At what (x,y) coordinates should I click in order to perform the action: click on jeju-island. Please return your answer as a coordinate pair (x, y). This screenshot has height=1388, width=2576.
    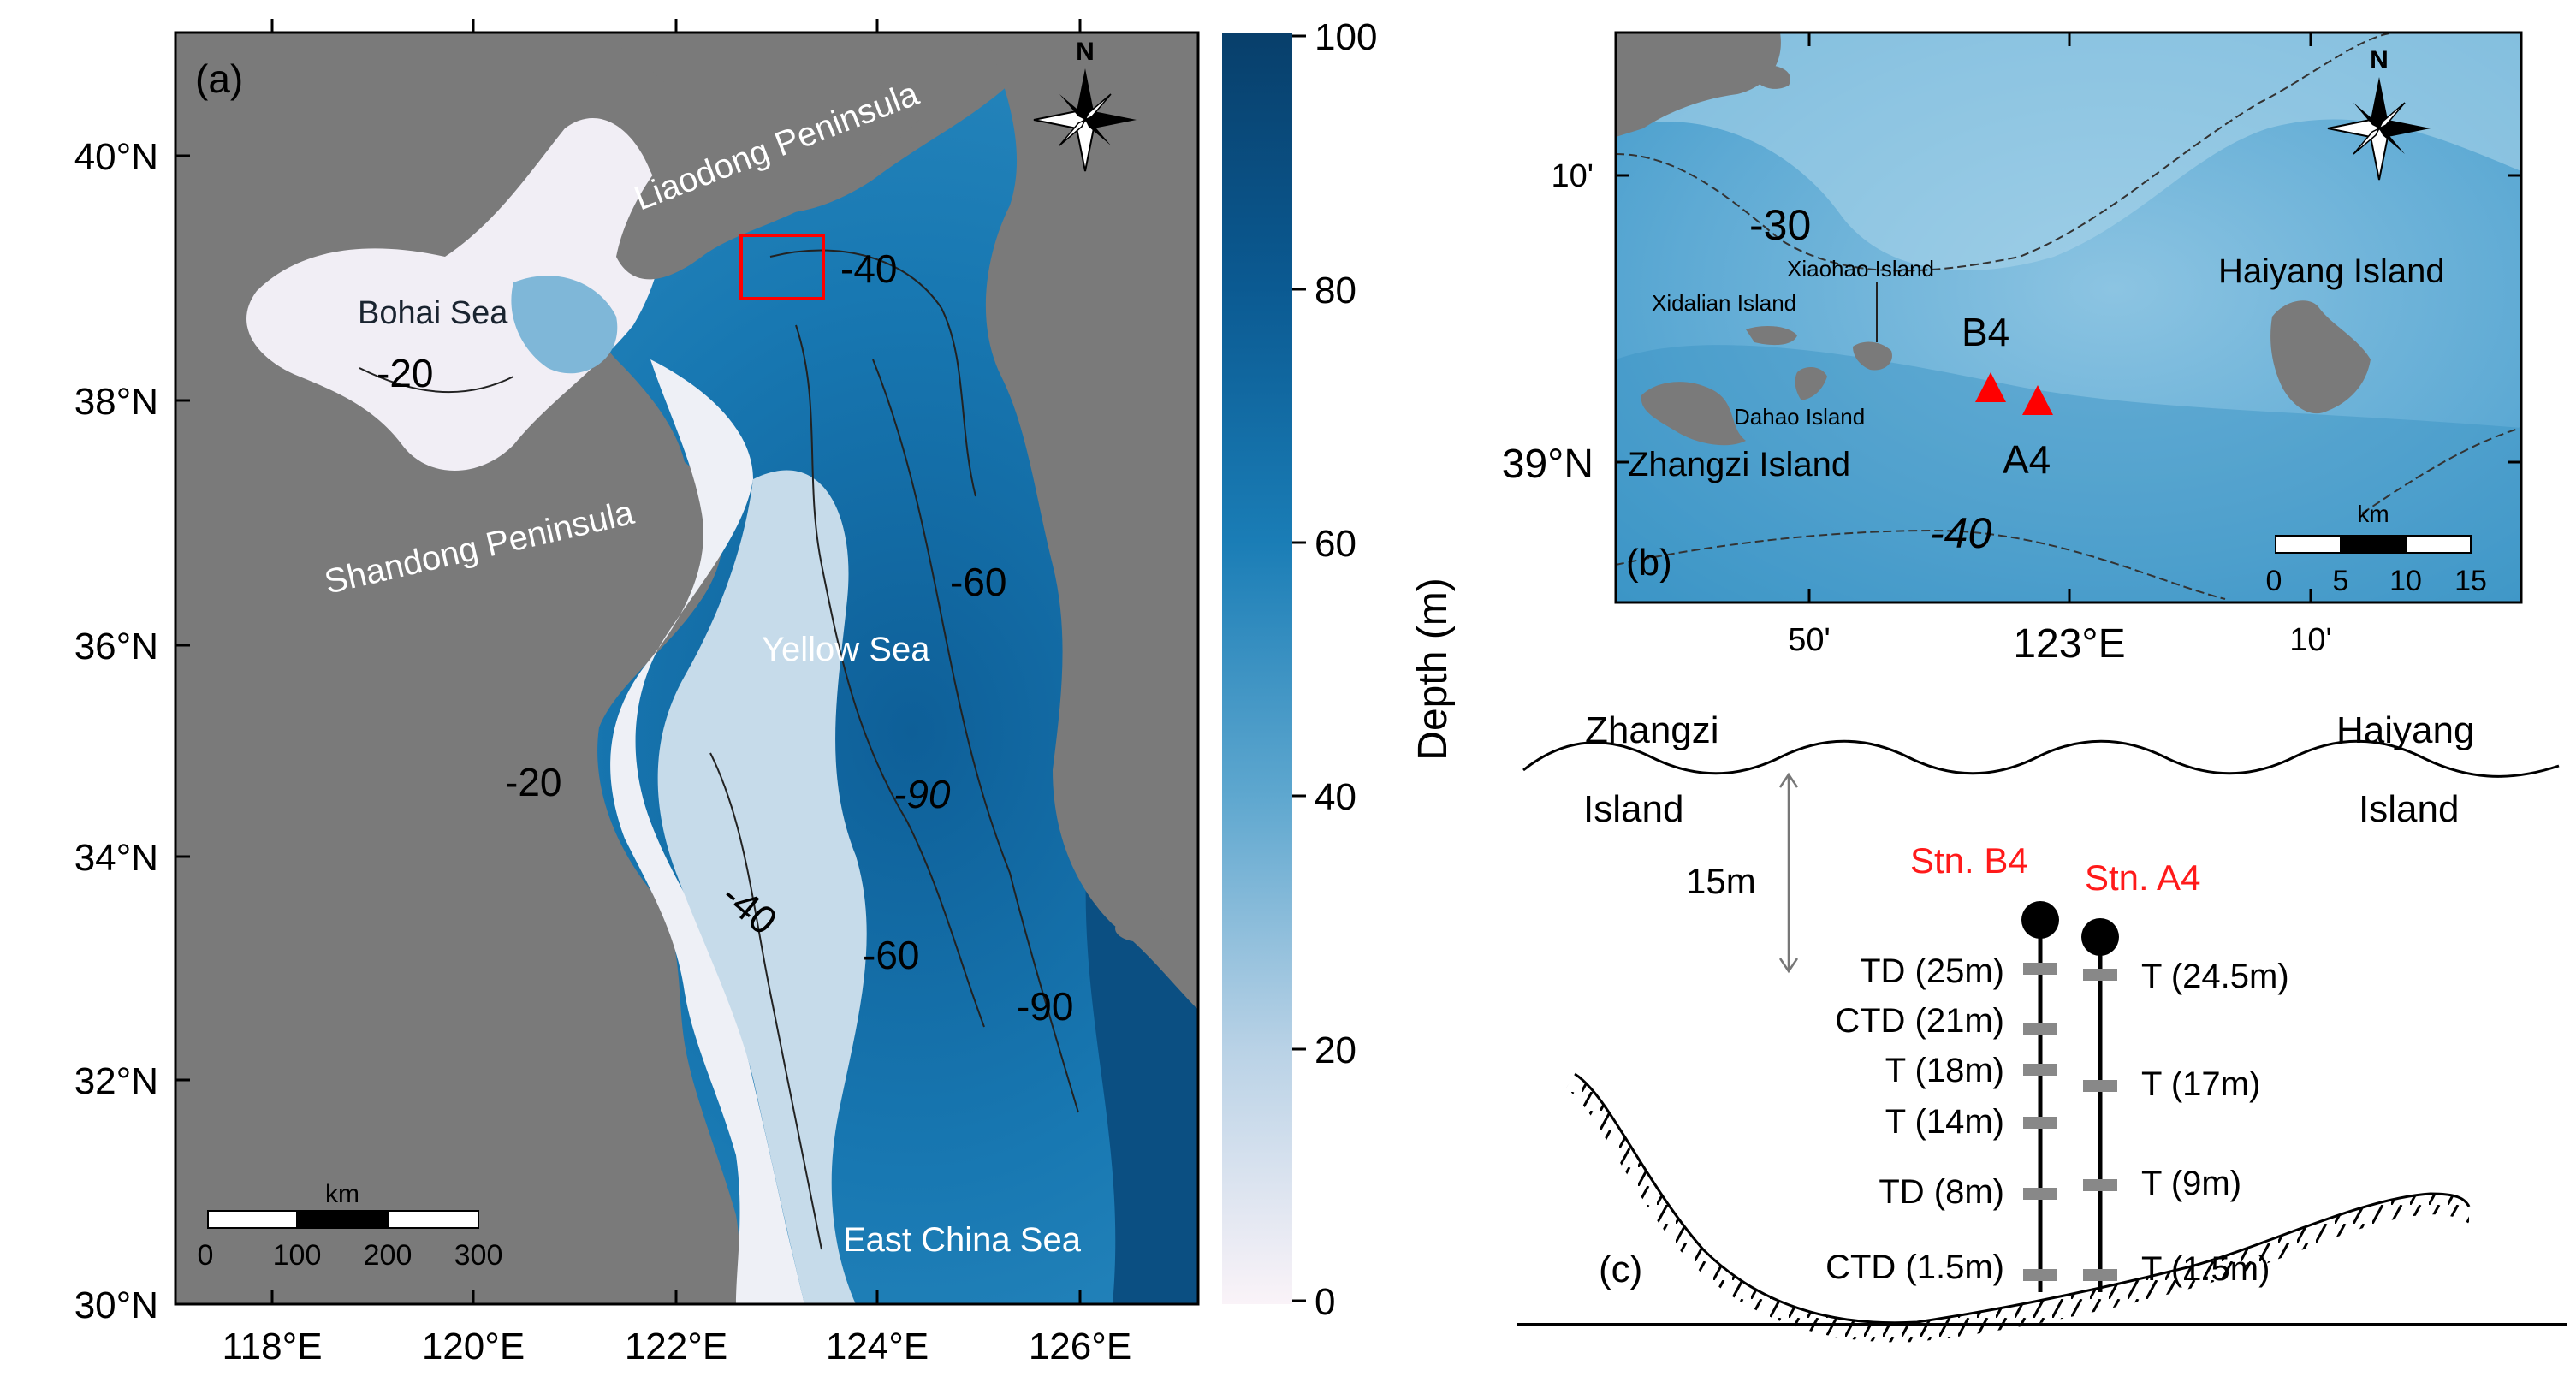
    Looking at the image, I should click on (1142, 928).